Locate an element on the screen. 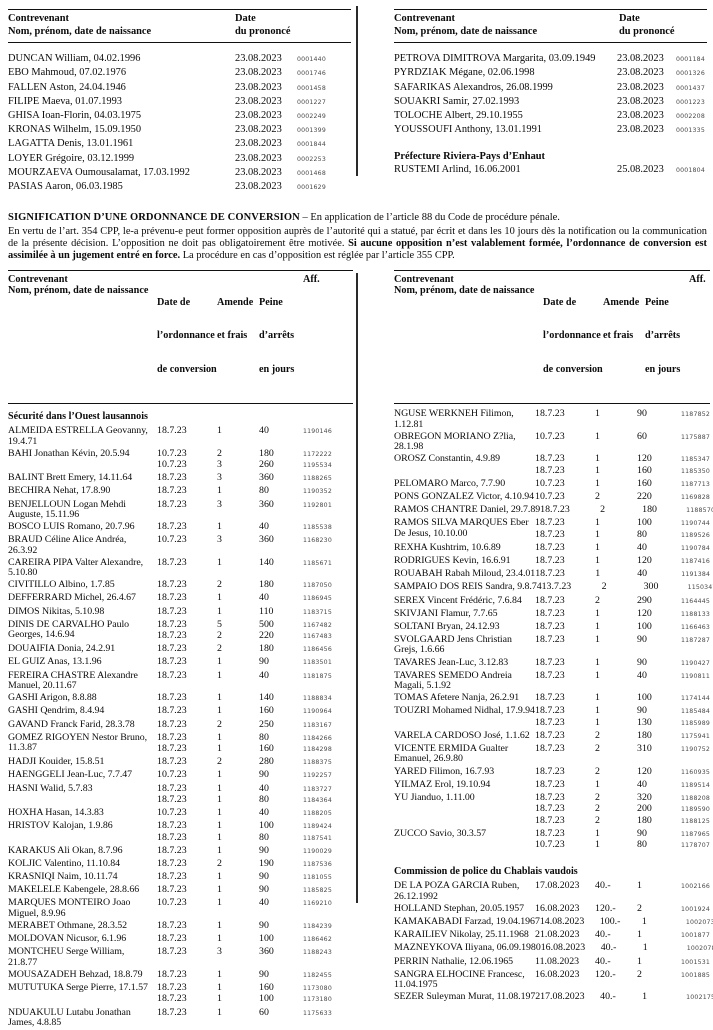 Image resolution: width=713 pixels, height=1030 pixels. order-date: 10.7.23 is located at coordinates (550, 845).